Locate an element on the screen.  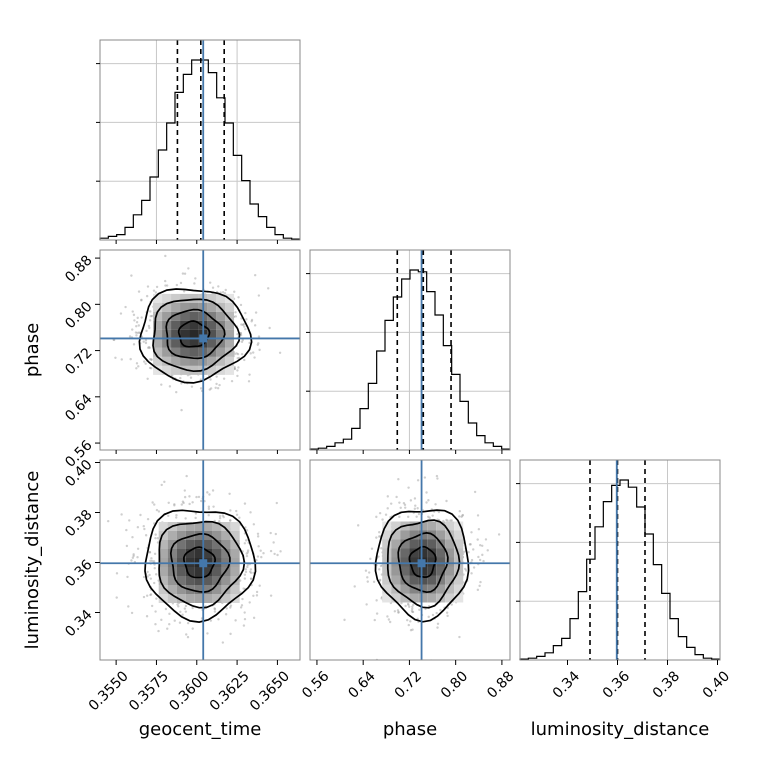
x-tick-label-geocent_time-1: 0.3575 is located at coordinates (149, 691).